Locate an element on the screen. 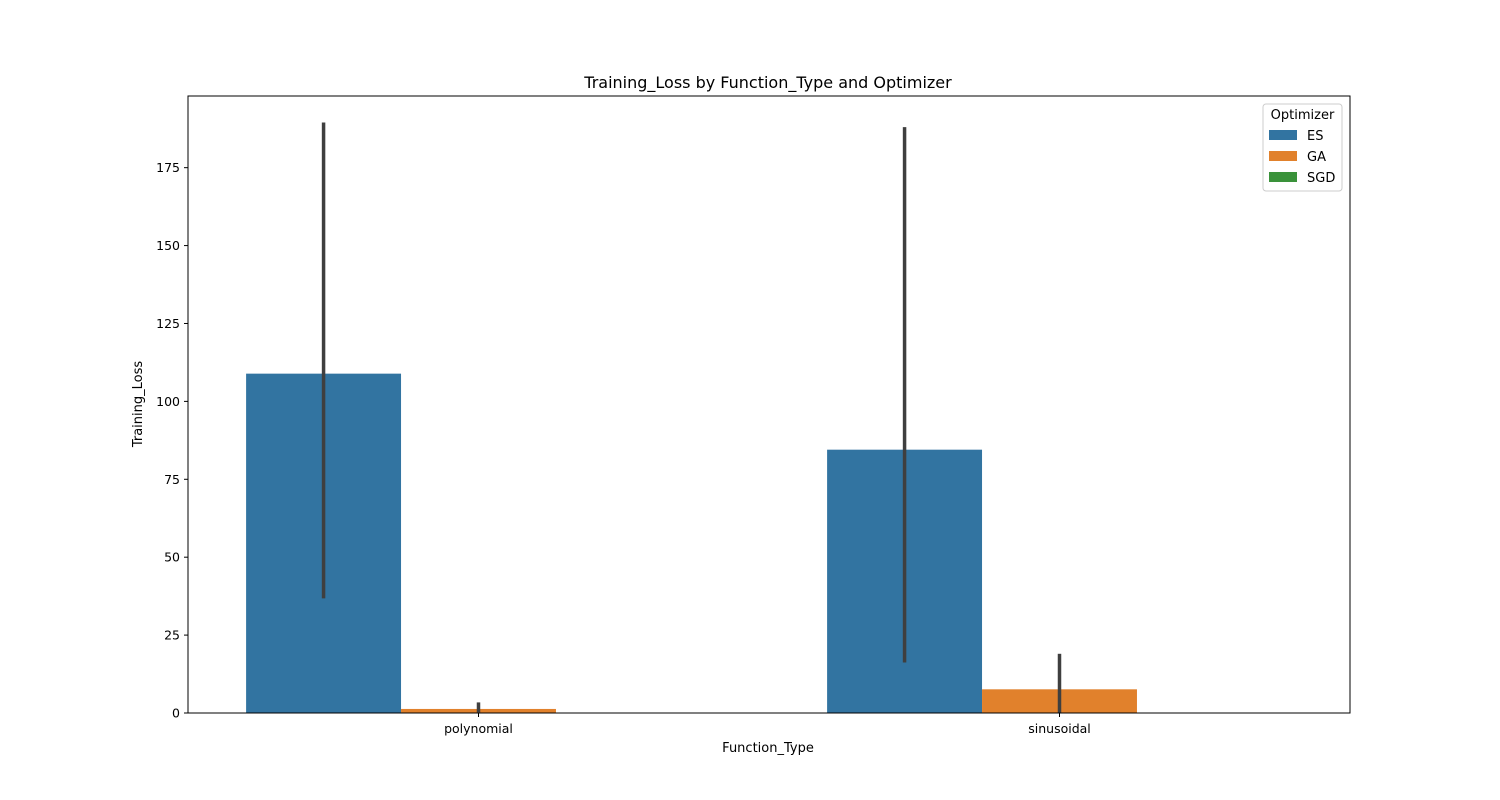  y-tick-label: 75 is located at coordinates (172, 479).